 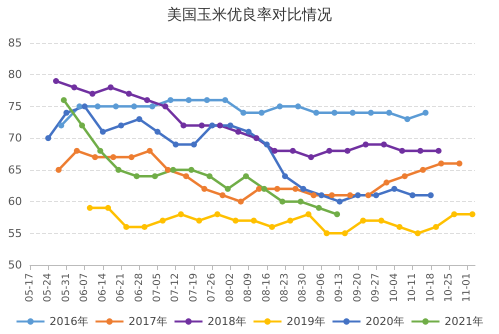 I want to click on y-tick-label: 80, so click(x=15, y=75).